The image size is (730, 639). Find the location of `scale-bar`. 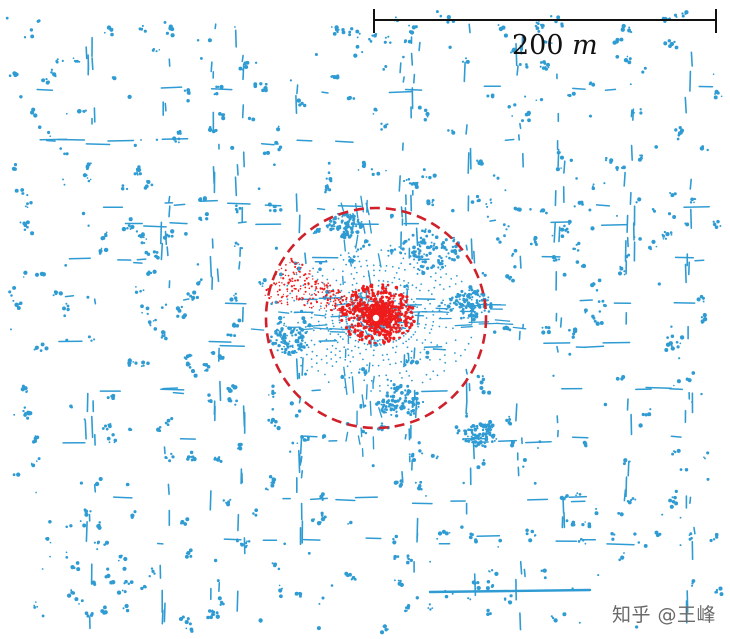

scale-bar is located at coordinates (545, 21).